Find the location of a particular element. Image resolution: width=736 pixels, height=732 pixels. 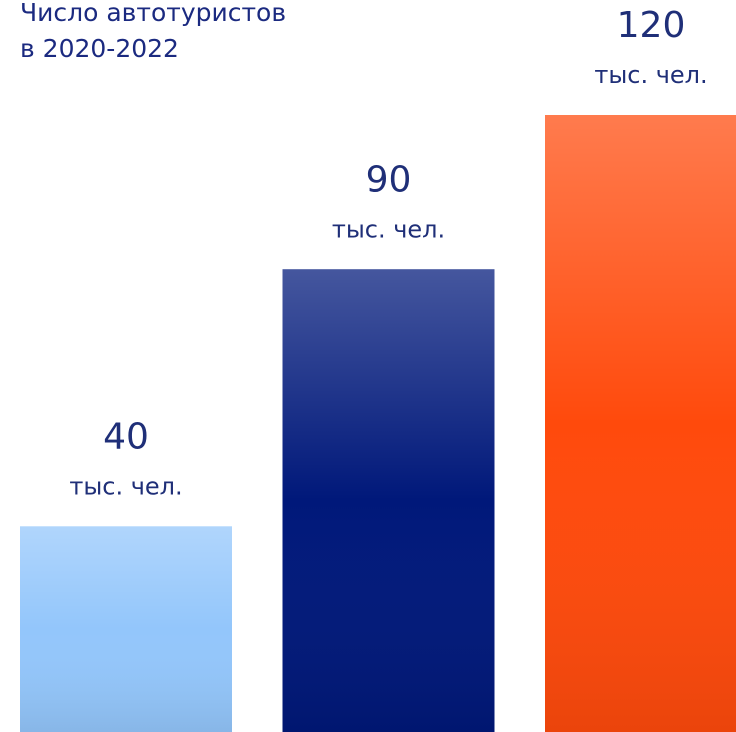

value-label: 40 is located at coordinates (126, 436).